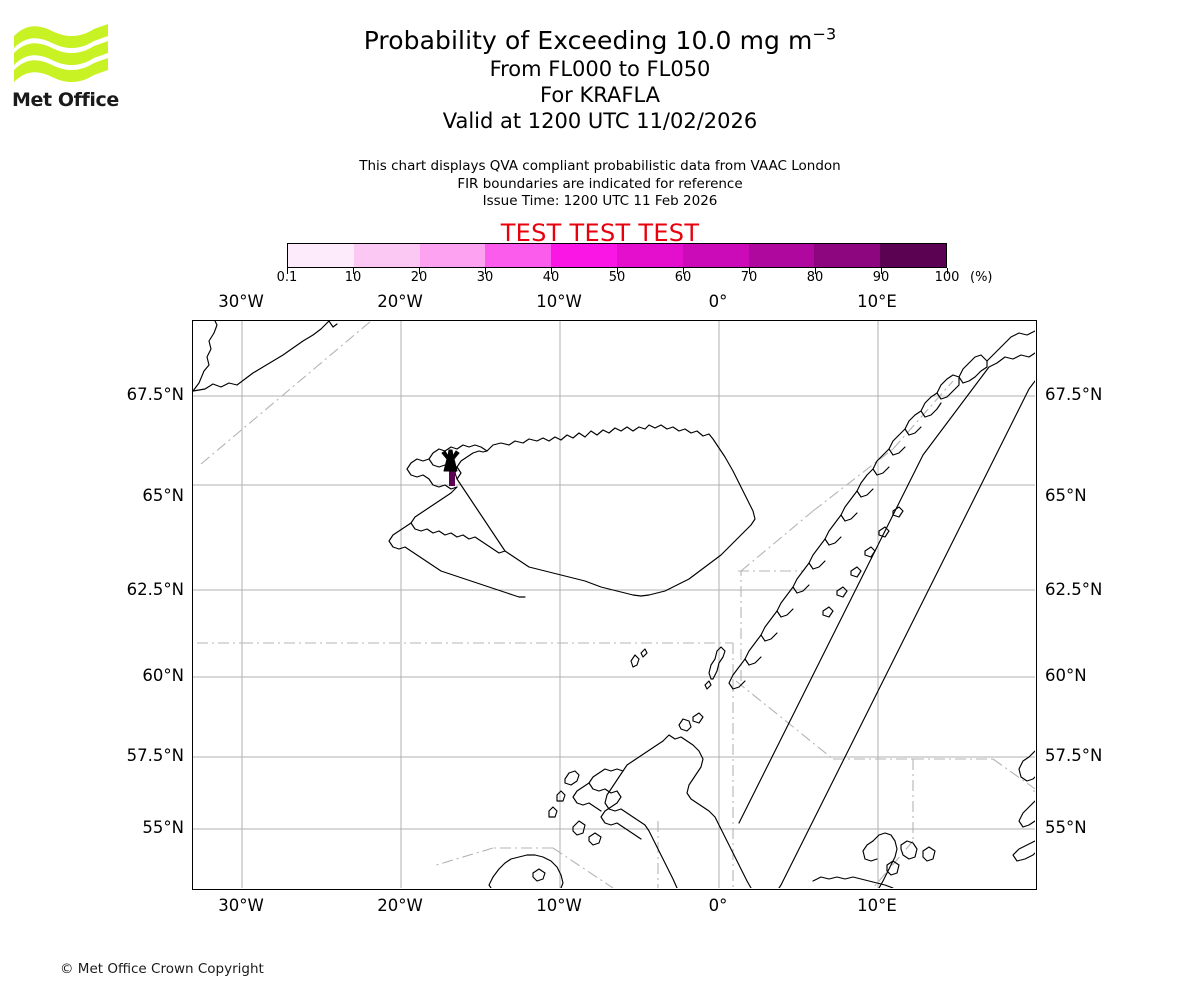 The image size is (1200, 1000). Describe the element at coordinates (551, 277) in the screenshot. I see `colorbar-label-40: 40` at that location.